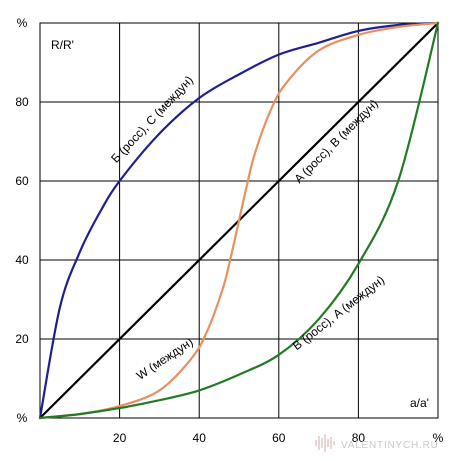 The image size is (459, 461). I want to click on y-axis-label: R/R', so click(62, 45).